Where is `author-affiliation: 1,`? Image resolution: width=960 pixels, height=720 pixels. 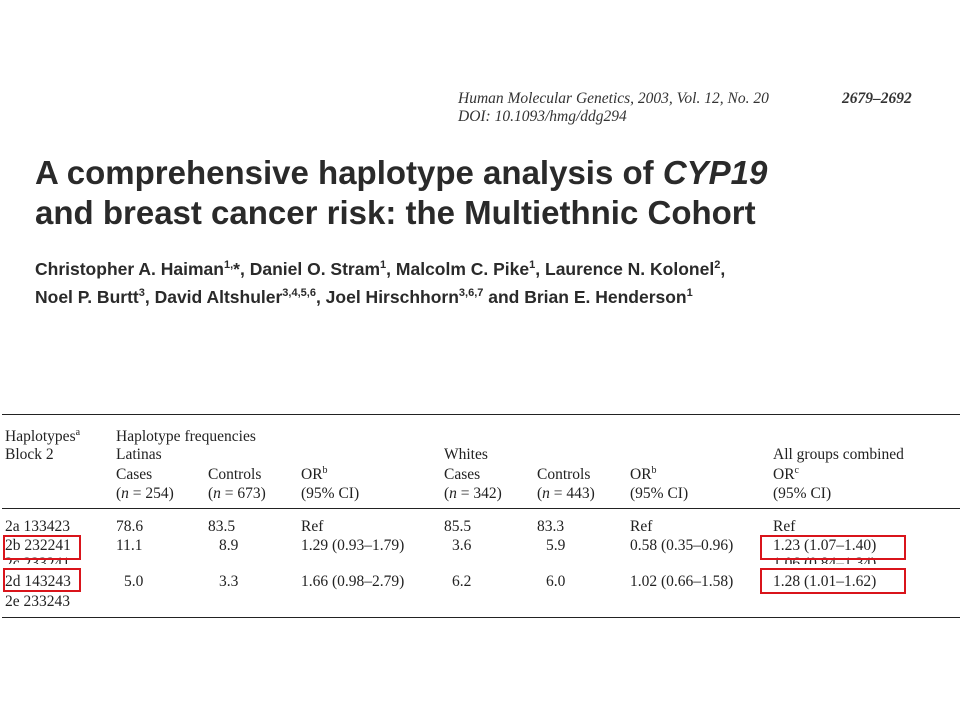
author-affiliation: 1, is located at coordinates (228, 265).